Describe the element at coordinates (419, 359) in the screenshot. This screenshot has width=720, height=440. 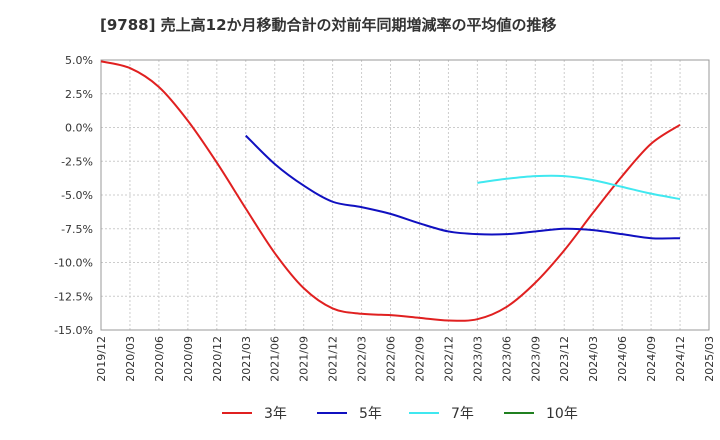
I see `x-tick-label: 2022/09` at that location.